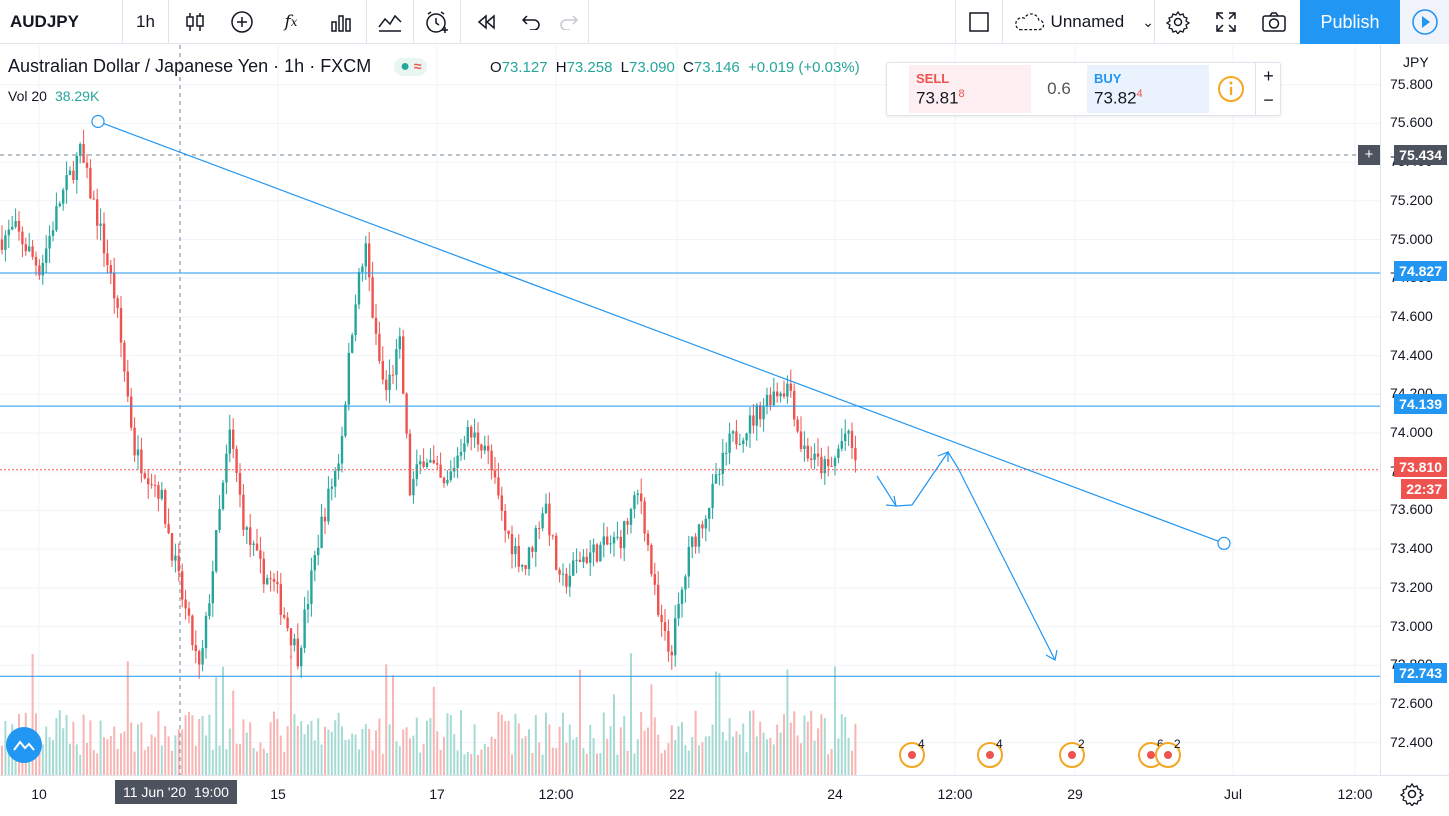 The image size is (1449, 816). I want to click on publish-button: Publish, so click(1350, 22).